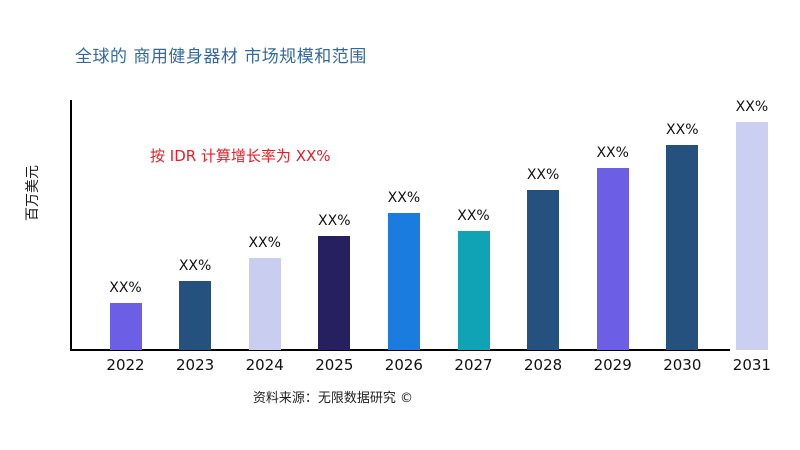  I want to click on bar-group-2025: XX%, so click(334, 281).